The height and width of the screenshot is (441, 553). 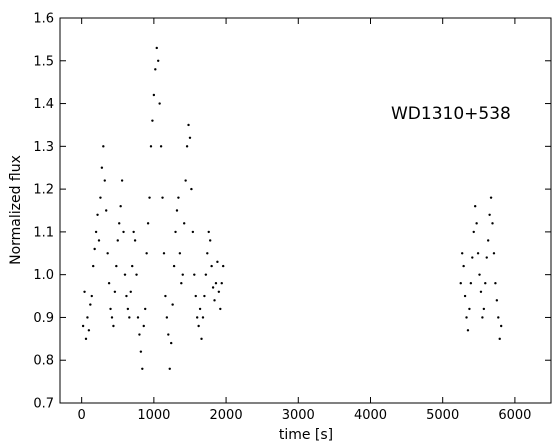 What do you see at coordinates (298, 415) in the screenshot?
I see `x-tick-label: 3000` at bounding box center [298, 415].